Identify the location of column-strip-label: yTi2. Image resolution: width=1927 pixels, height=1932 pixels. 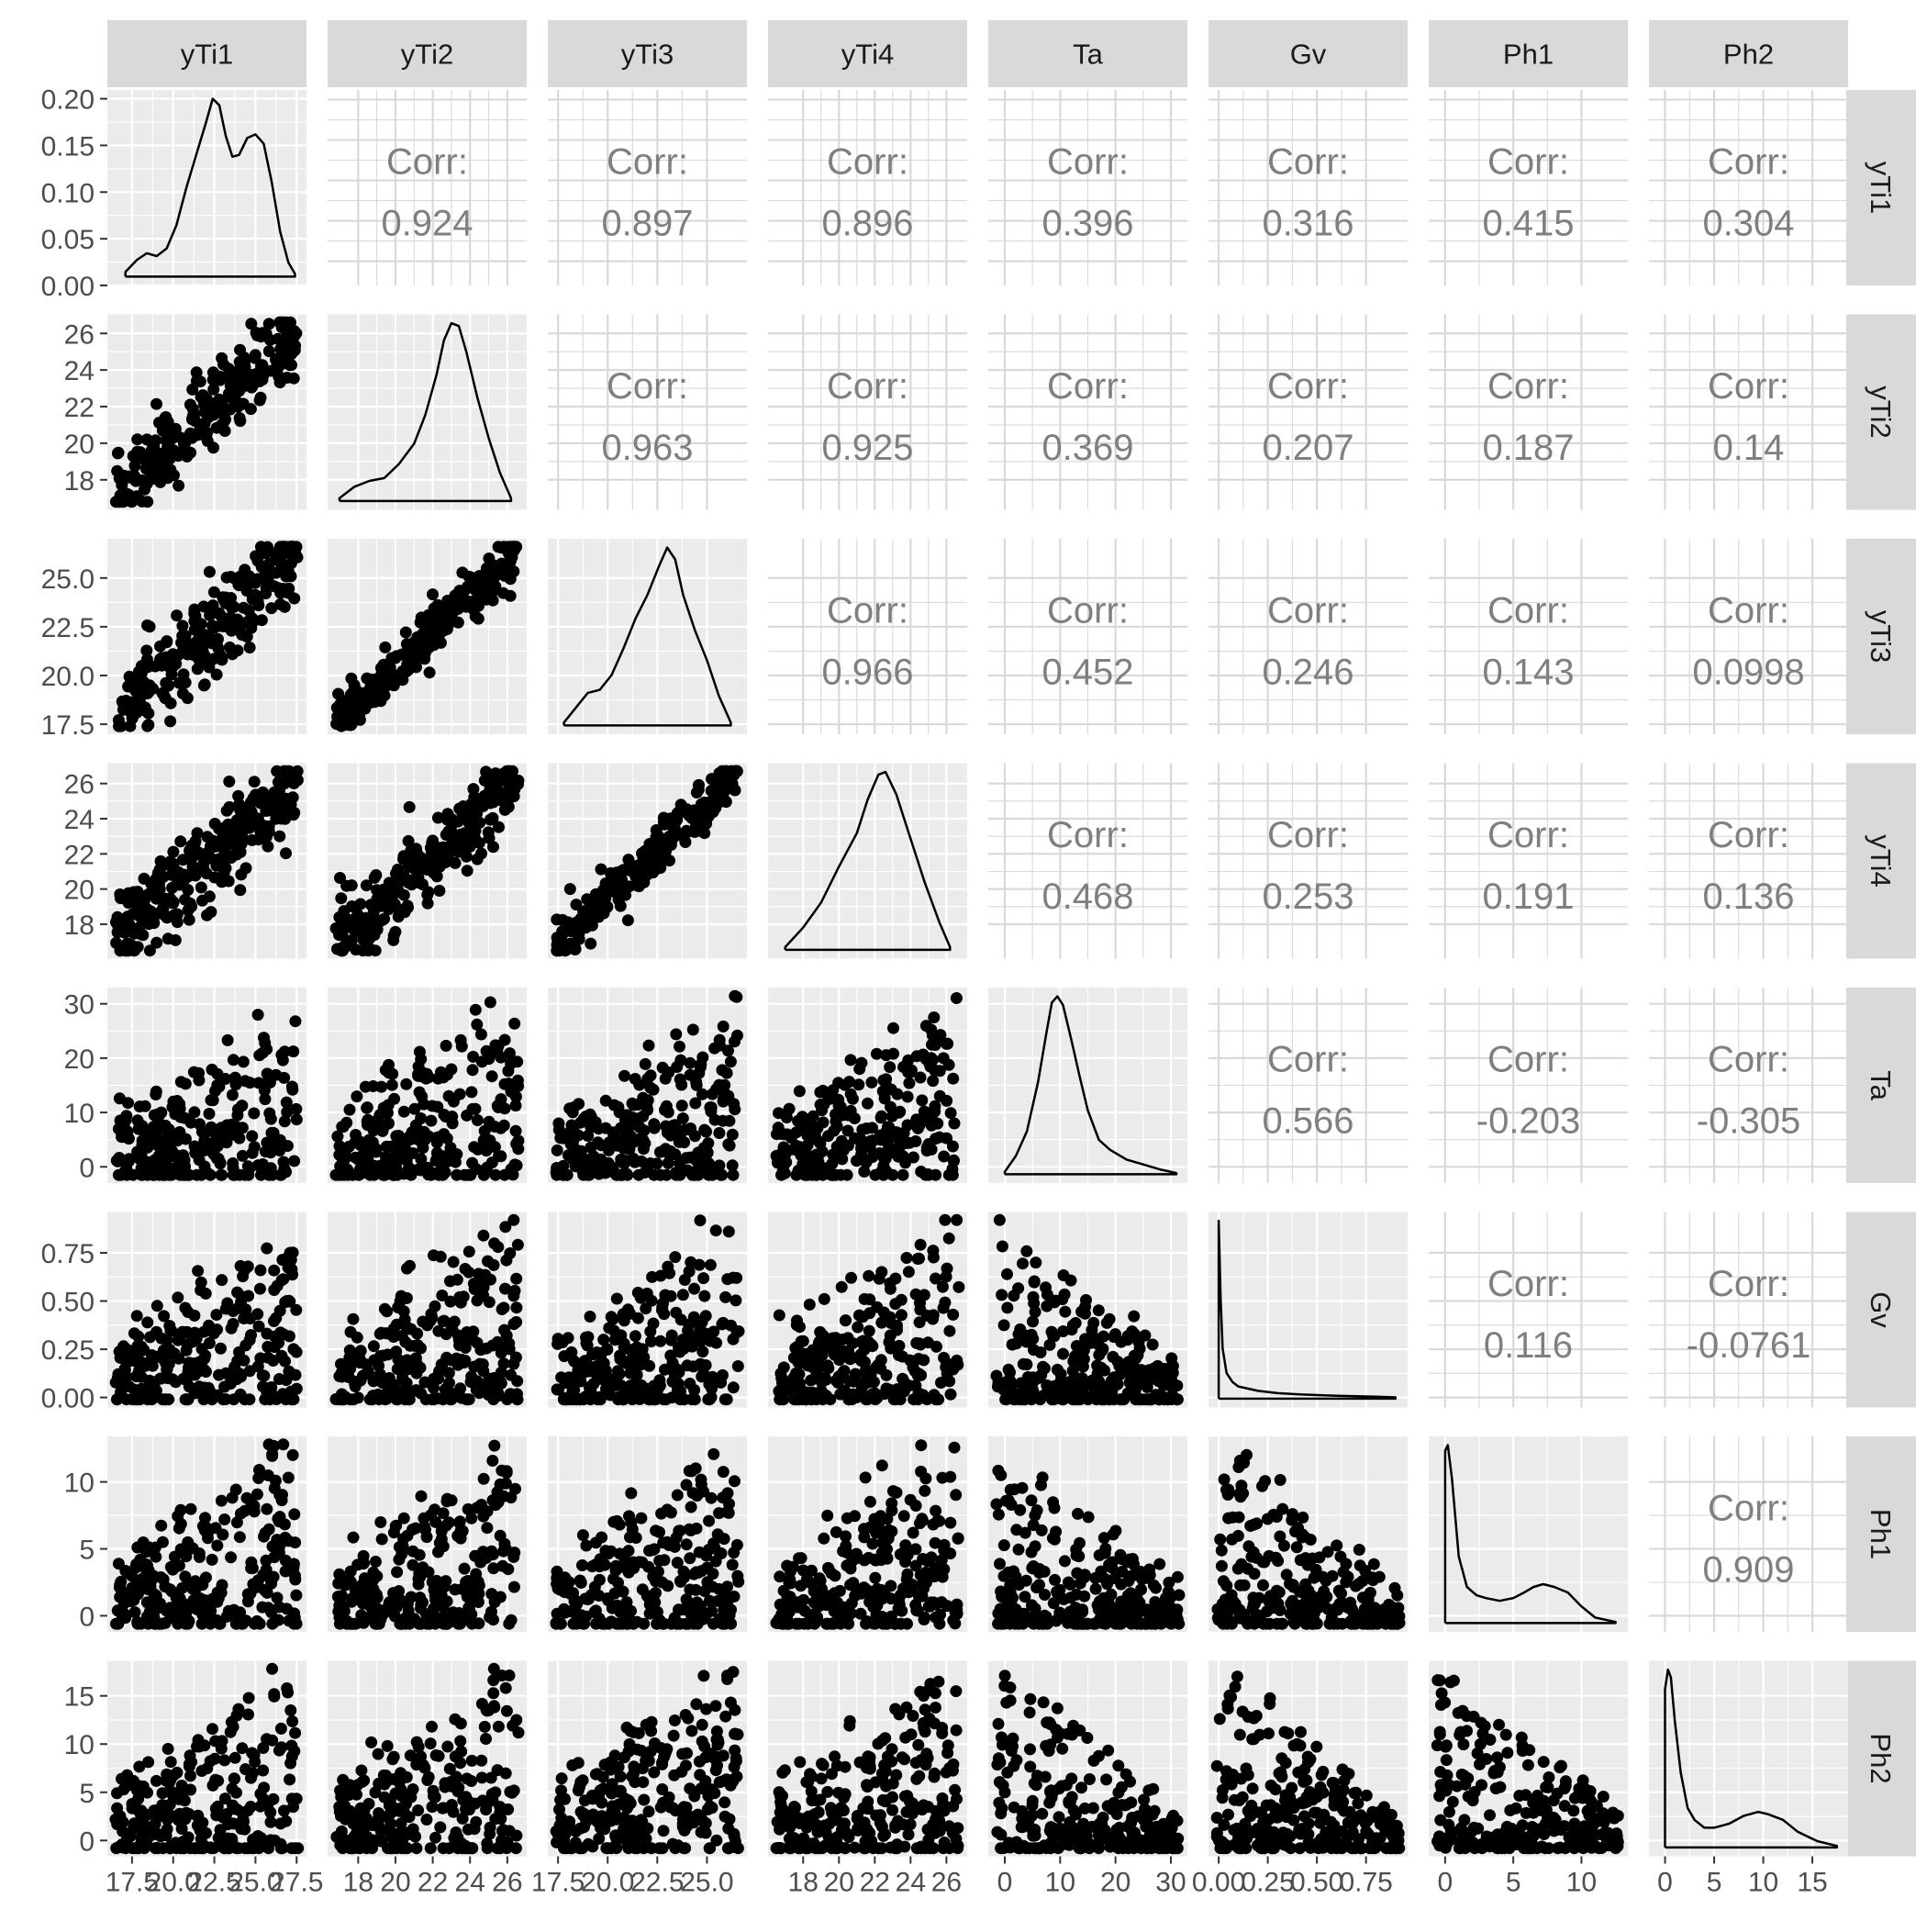
(427, 55).